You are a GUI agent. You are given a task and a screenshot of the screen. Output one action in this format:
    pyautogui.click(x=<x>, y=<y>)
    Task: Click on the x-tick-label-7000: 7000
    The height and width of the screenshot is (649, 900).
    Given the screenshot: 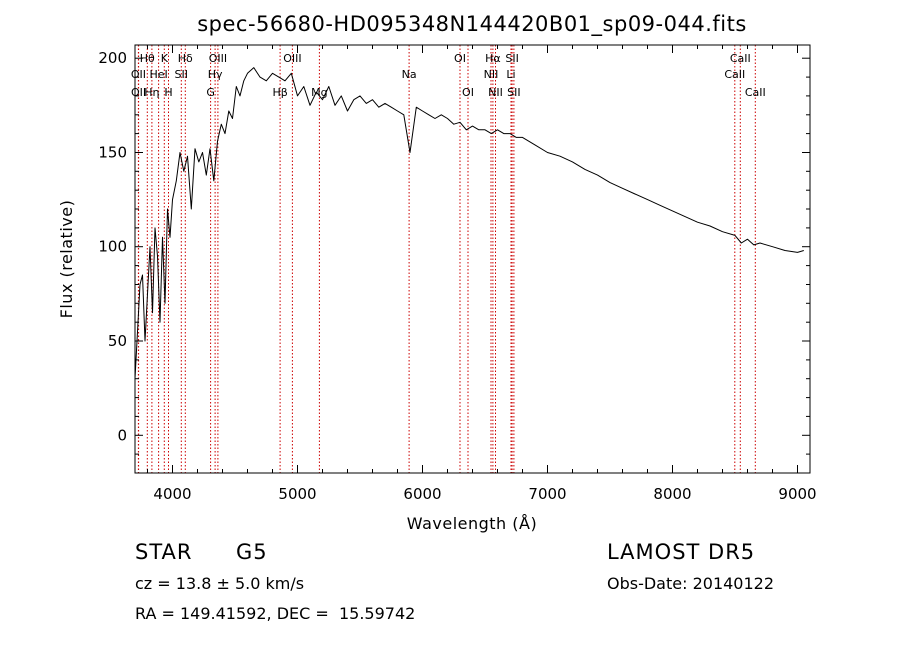 What is the action you would take?
    pyautogui.click(x=547, y=494)
    